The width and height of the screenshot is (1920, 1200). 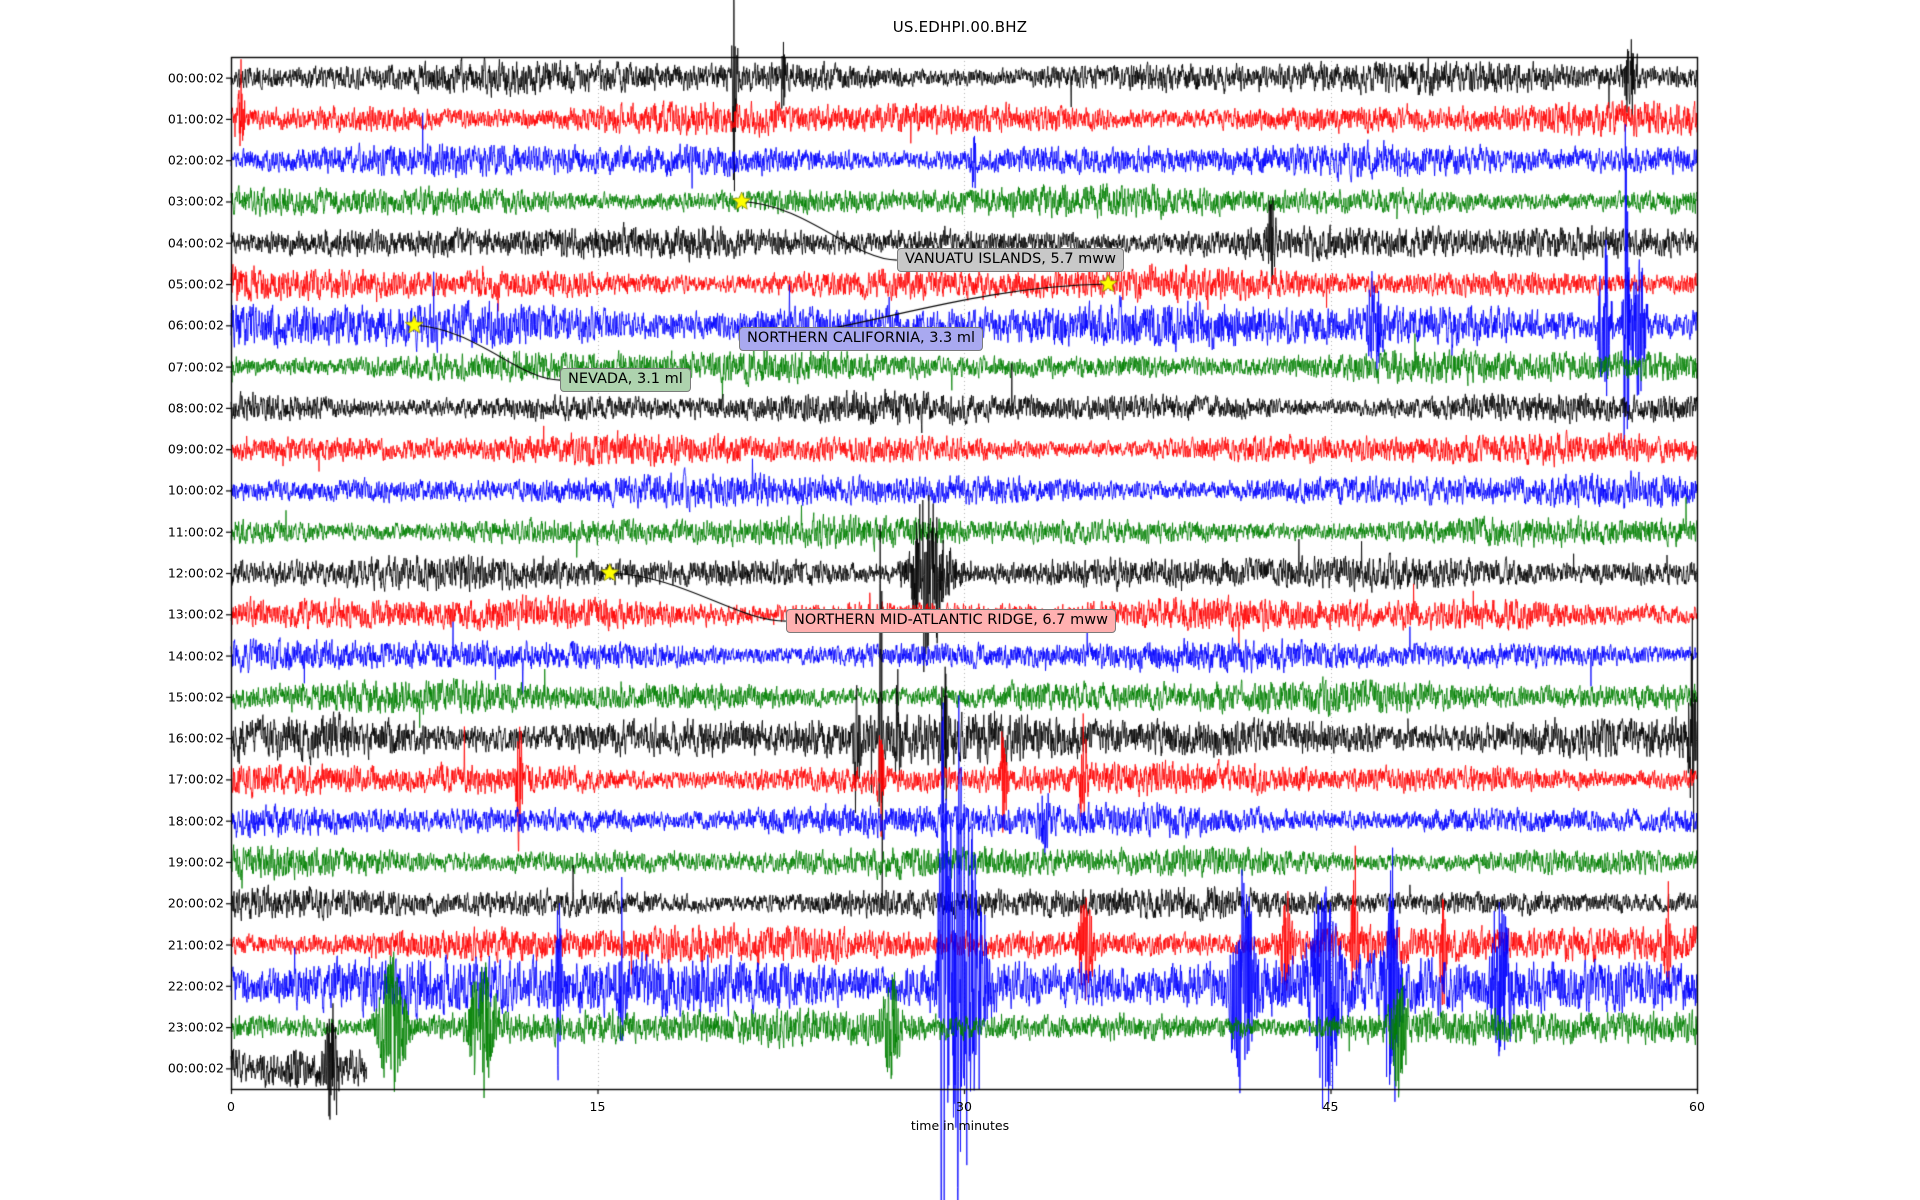 What do you see at coordinates (597, 1106) in the screenshot?
I see `x-tick-label: 15` at bounding box center [597, 1106].